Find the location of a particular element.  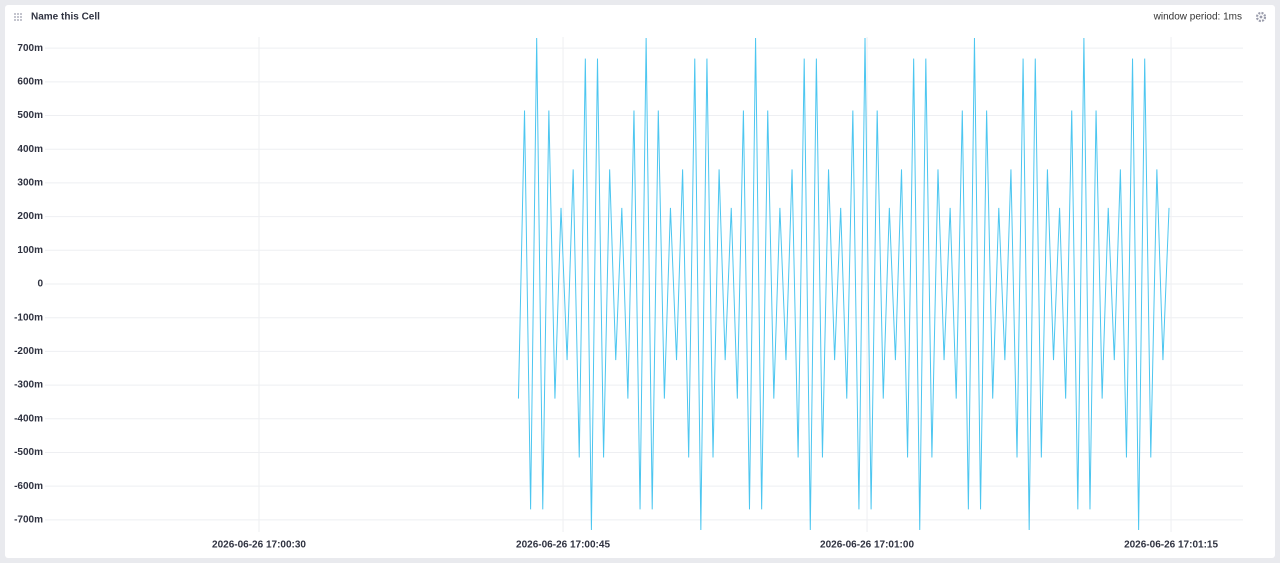

y-tick-label: -700m is located at coordinates (28, 520).